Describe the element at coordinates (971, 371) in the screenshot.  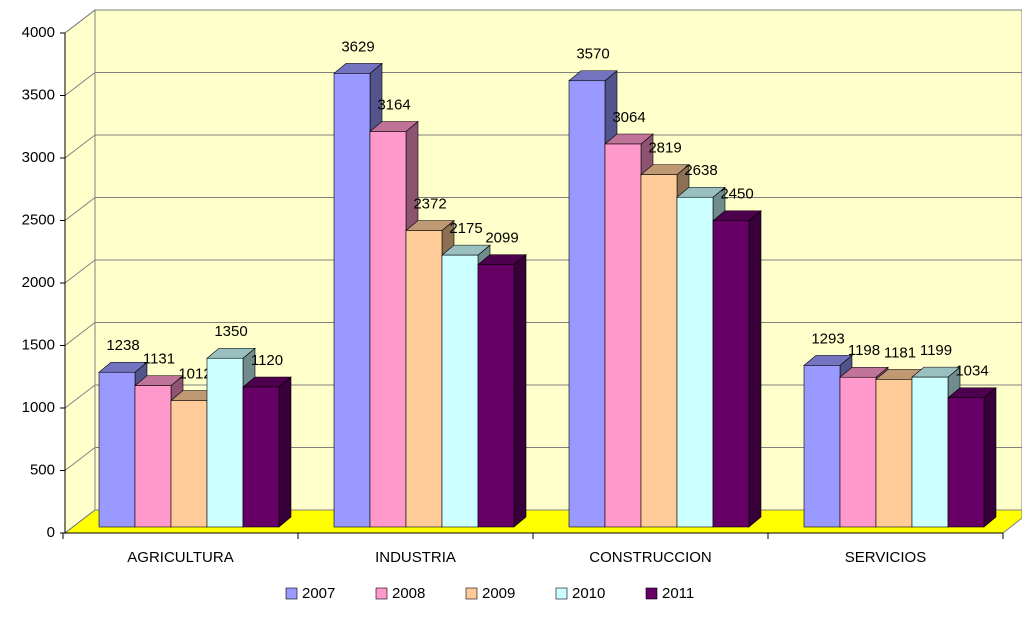
I see `value-label: 1034` at that location.